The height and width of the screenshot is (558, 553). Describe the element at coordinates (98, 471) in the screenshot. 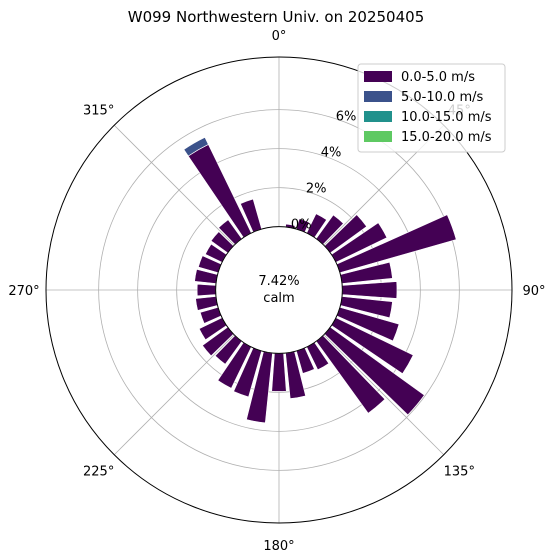

I see `direction-label: 225°` at that location.